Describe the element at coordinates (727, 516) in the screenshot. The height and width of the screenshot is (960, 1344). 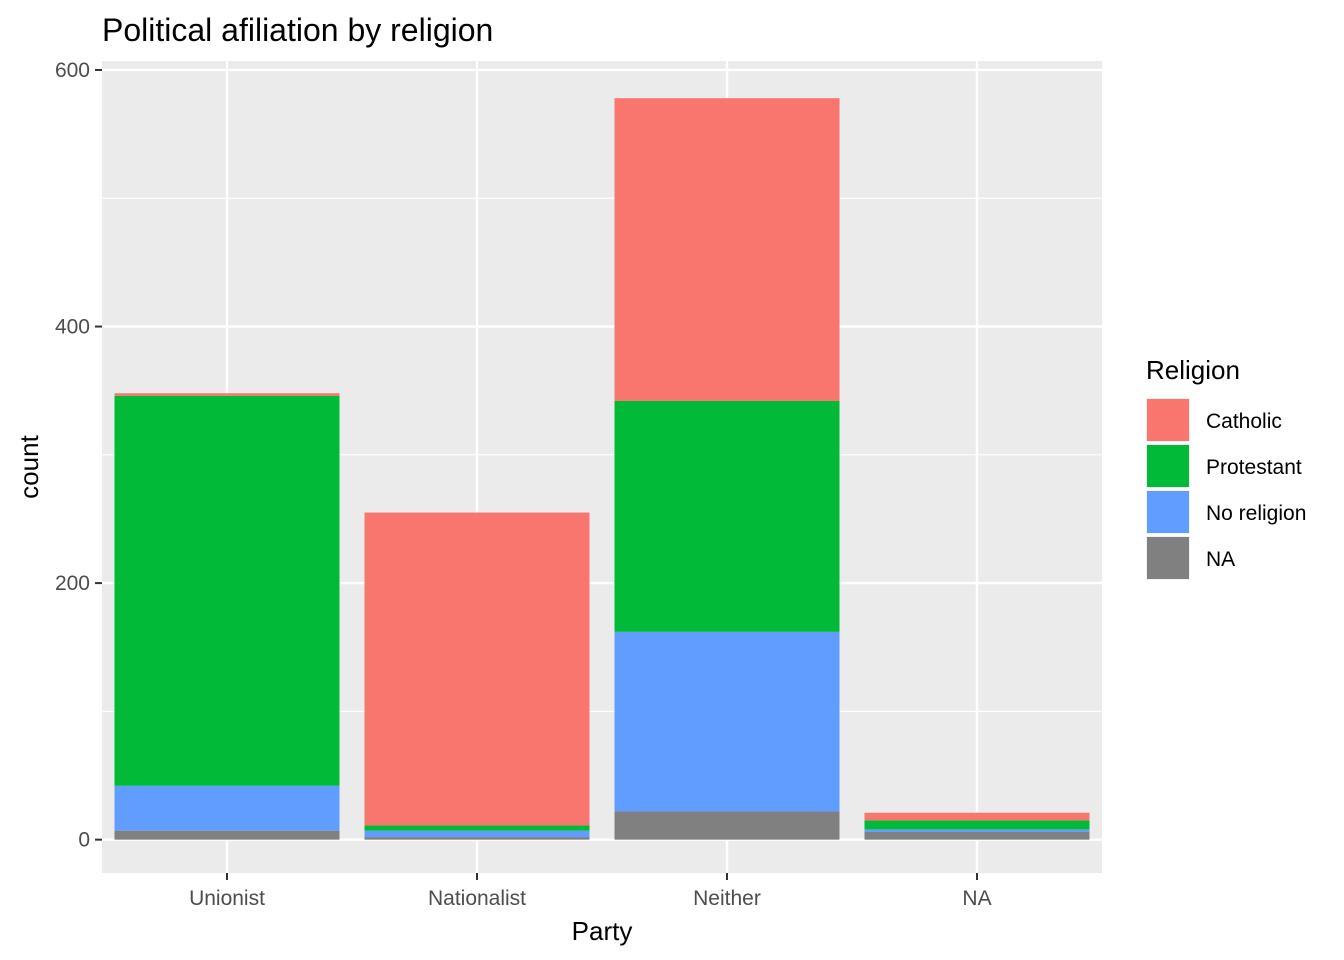
I see `bar-neither-protestant` at that location.